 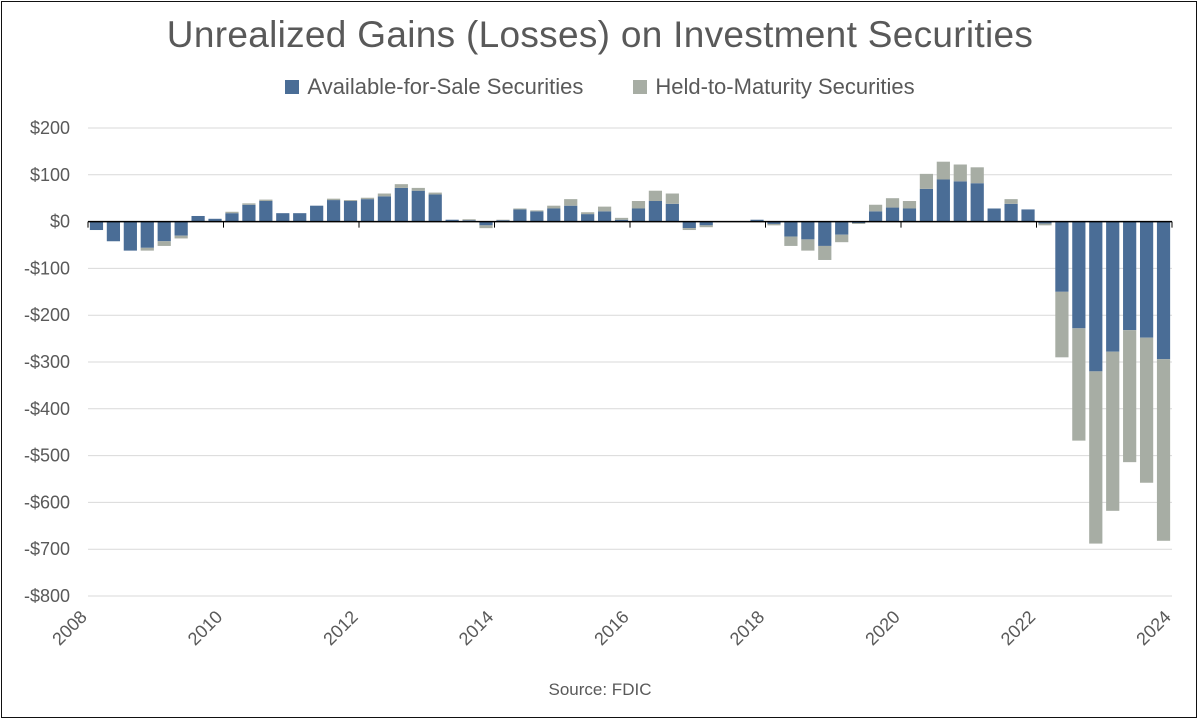 I want to click on x-tick-label: 2012, so click(x=340, y=628).